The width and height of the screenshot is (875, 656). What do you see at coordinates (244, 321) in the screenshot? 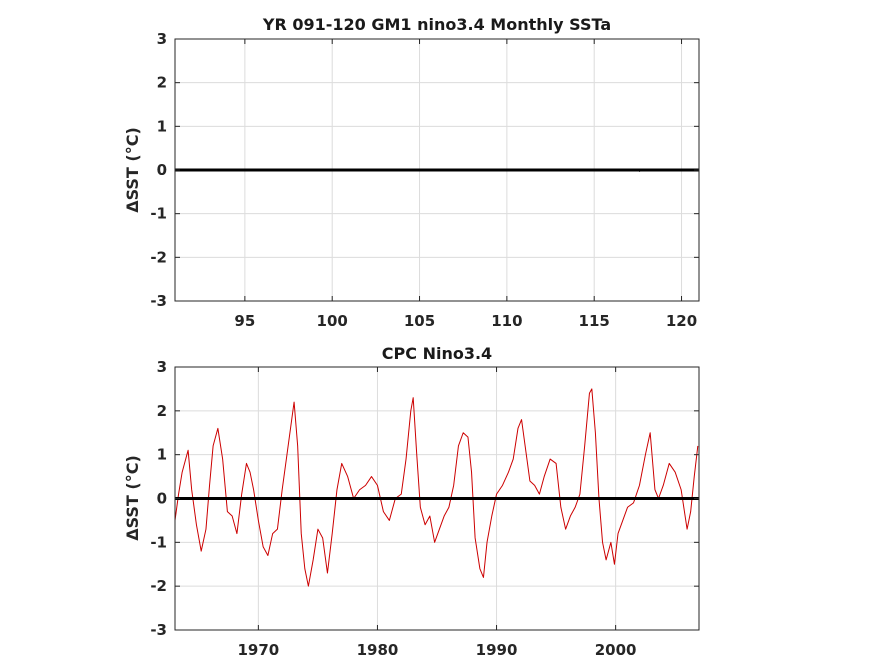
I see `x-tick-label: 95` at bounding box center [244, 321].